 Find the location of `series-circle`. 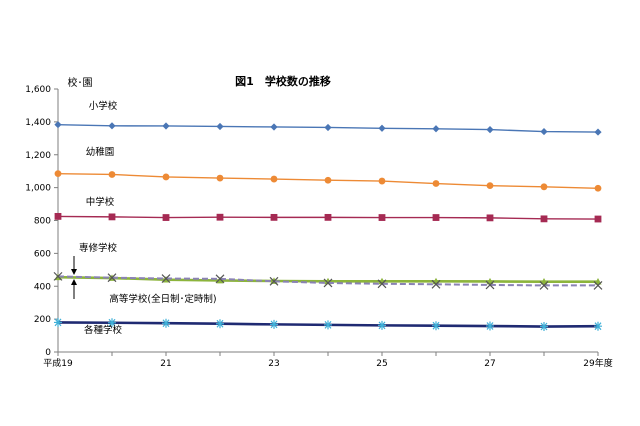

series-circle is located at coordinates (328, 181).